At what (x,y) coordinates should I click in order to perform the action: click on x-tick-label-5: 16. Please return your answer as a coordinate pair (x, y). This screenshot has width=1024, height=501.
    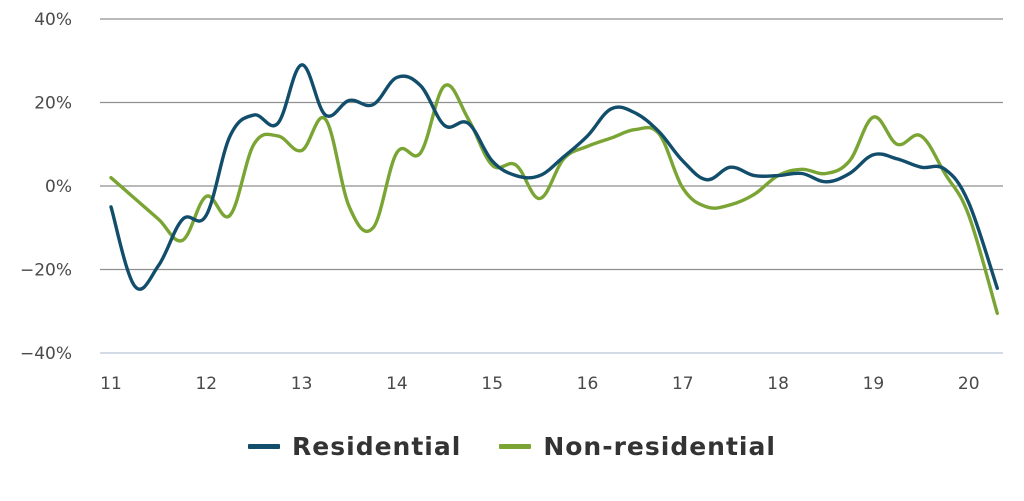
    Looking at the image, I should click on (588, 384).